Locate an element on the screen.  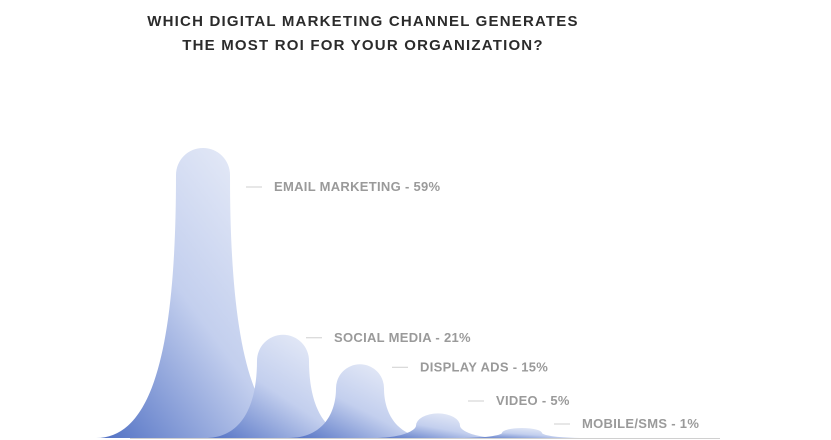
chart-title-line-2: THE MOST ROI FOR YOUR ORGANIZATION? is located at coordinates (363, 45).